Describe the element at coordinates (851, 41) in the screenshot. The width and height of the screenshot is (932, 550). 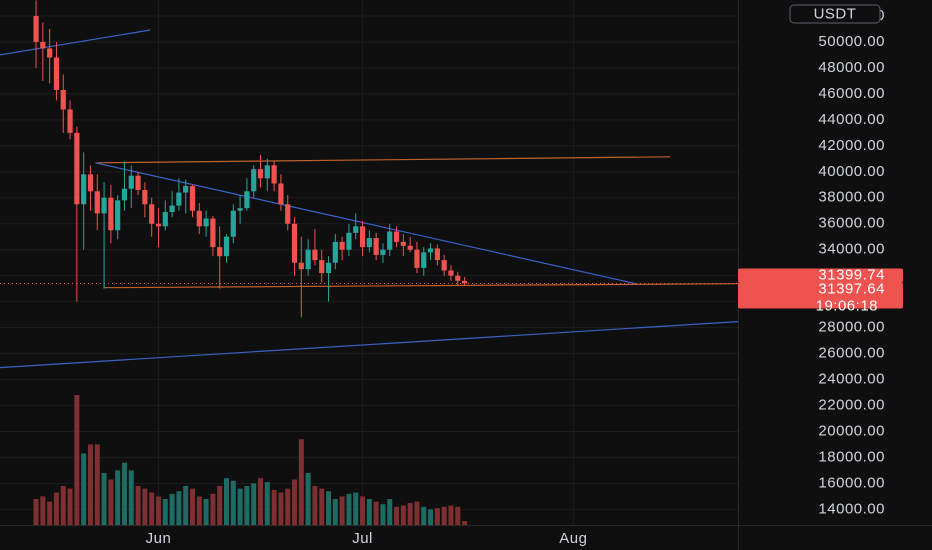
I see `y-tick-label: 50000.00` at that location.